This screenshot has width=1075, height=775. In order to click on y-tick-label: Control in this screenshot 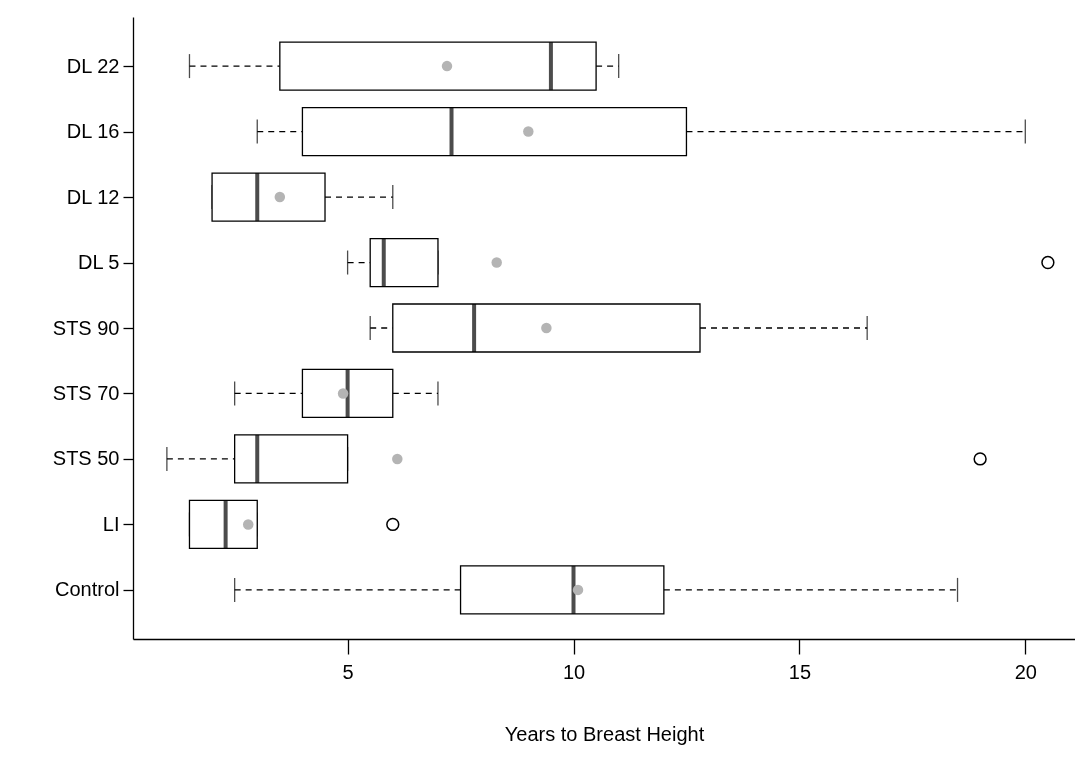, I will do `click(87, 589)`.